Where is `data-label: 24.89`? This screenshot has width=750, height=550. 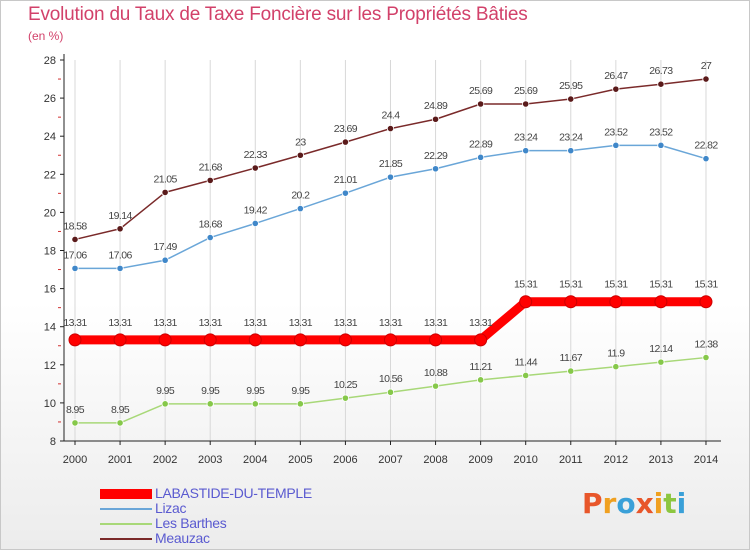 data-label: 24.89 is located at coordinates (436, 106).